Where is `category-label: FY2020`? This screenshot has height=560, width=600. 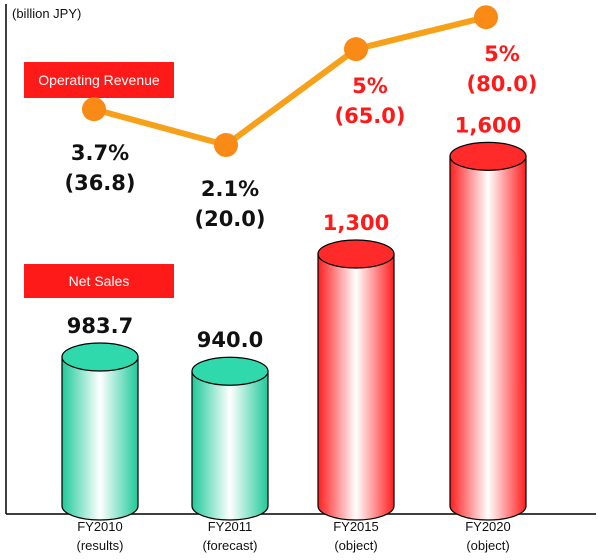
category-label: FY2020 is located at coordinates (488, 526).